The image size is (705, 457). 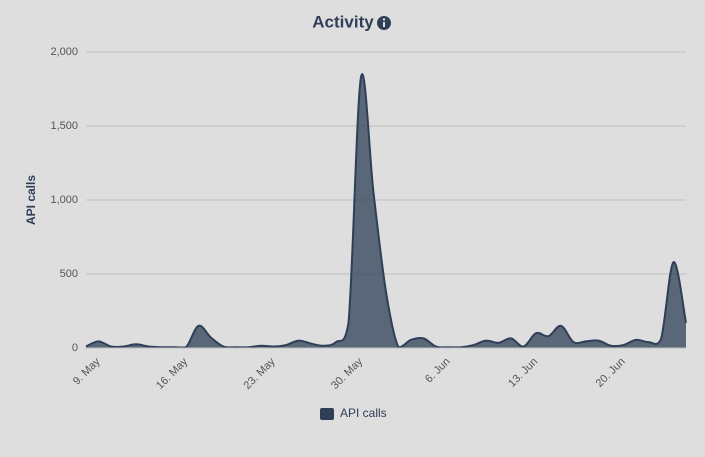 What do you see at coordinates (347, 373) in the screenshot?
I see `x-tick-label: 30. May` at bounding box center [347, 373].